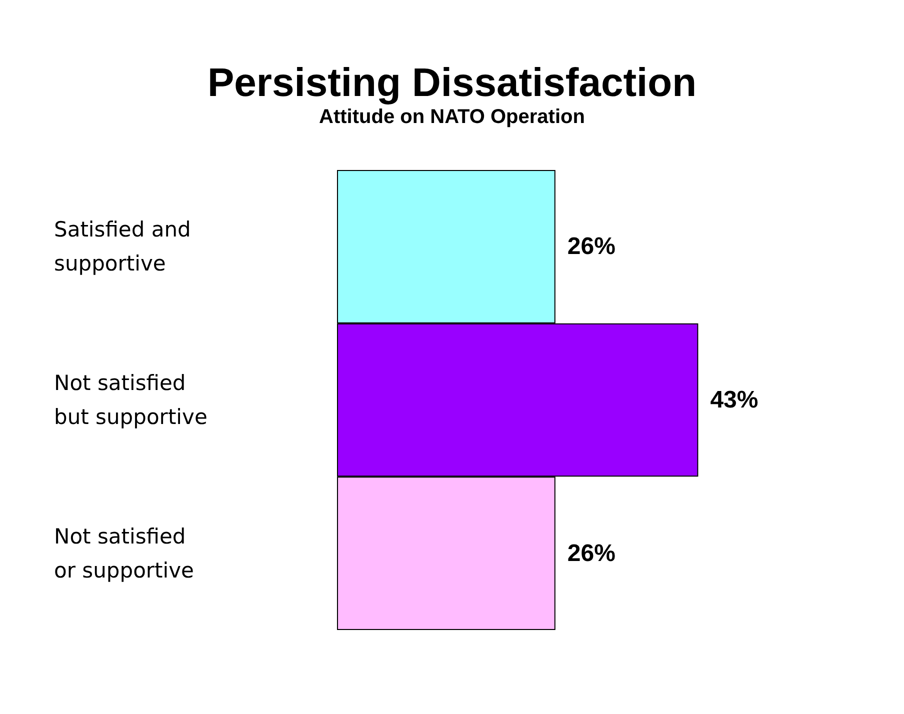 This screenshot has width=904, height=714. I want to click on y-tick-label: Satisfied and supportive, so click(126, 247).